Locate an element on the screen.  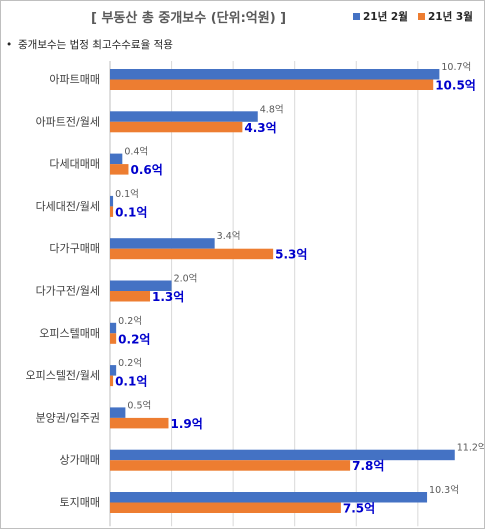
category-label: 오피스텔전/월세 is located at coordinates (62, 375).